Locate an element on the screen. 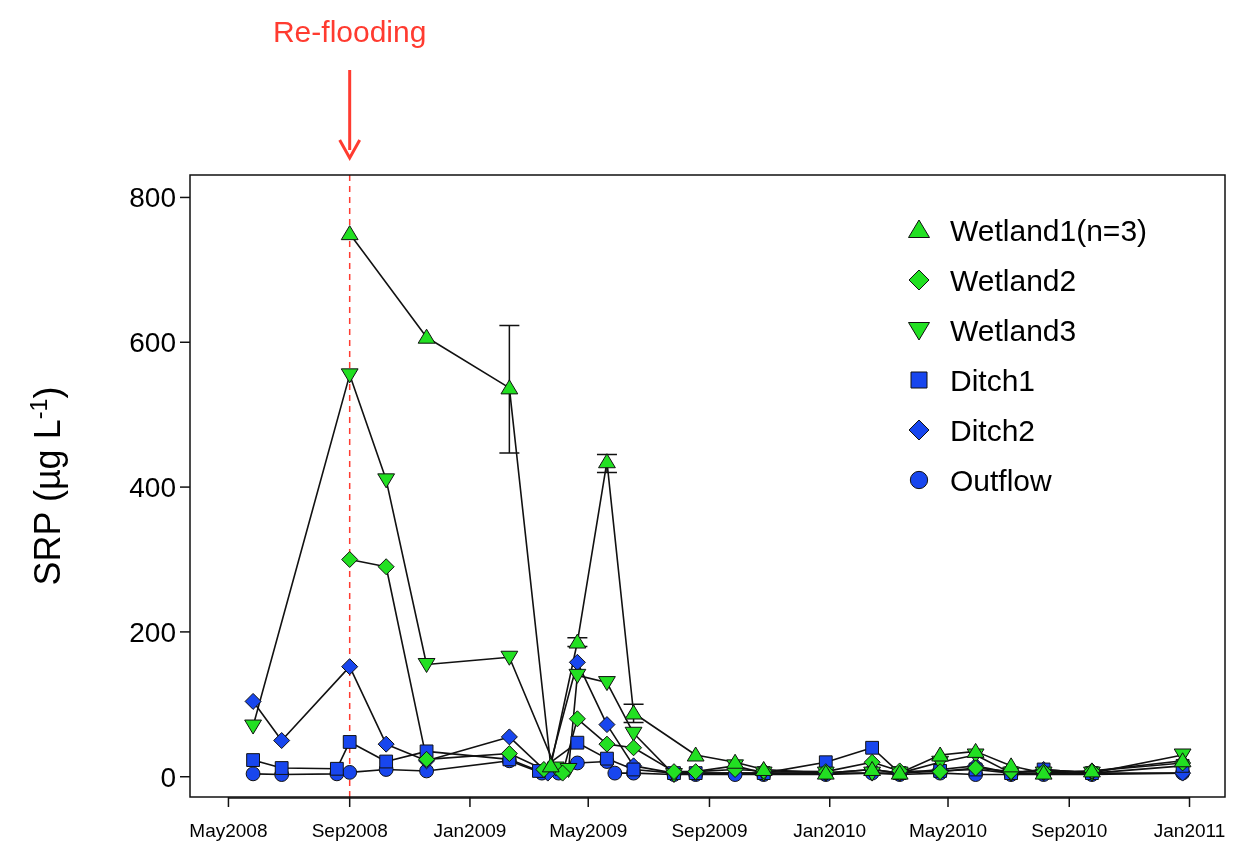 The image size is (1249, 861). y-tick-label: 0 is located at coordinates (168, 777).